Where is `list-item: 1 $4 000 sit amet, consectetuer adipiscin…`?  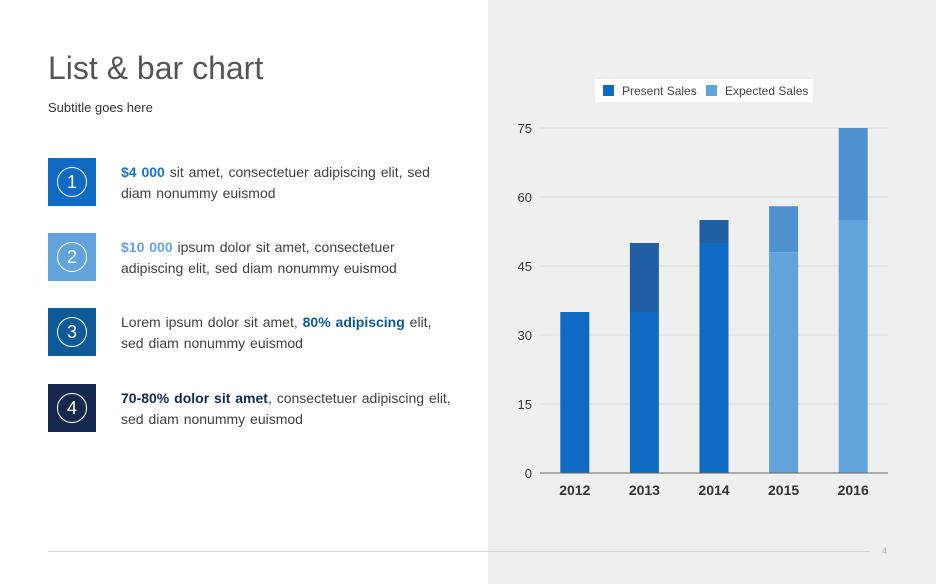 list-item: 1 $4 000 sit amet, consectetuer adipiscin… is located at coordinates (248, 182).